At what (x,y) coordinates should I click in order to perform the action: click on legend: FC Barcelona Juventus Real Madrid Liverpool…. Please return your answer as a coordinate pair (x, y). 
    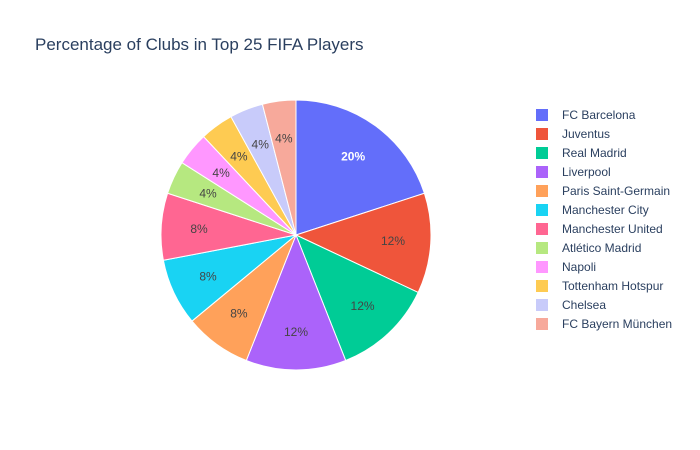
    Looking at the image, I should click on (604, 219).